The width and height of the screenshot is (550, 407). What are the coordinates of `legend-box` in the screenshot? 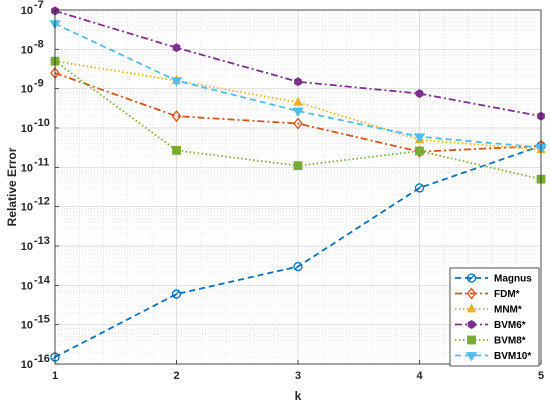 It's located at (494, 317).